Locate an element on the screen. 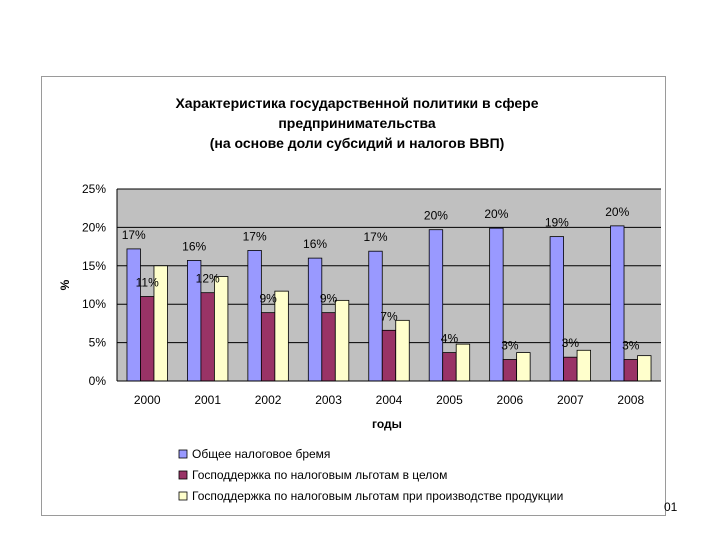 The height and width of the screenshot is (540, 720). data-label-series-2: 12% is located at coordinates (208, 279).